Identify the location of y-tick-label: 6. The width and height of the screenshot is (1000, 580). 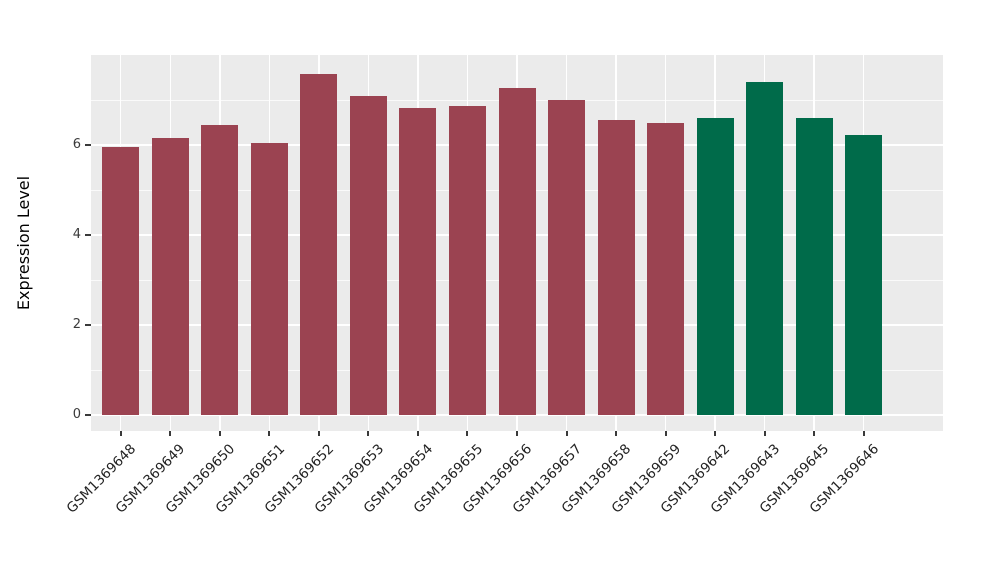
(76, 144).